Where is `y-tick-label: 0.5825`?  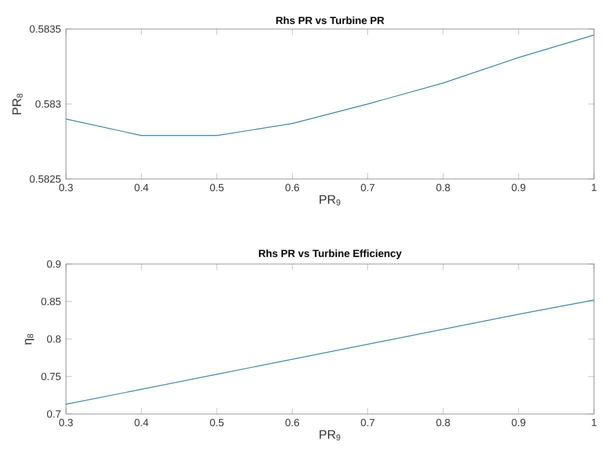 y-tick-label: 0.5825 is located at coordinates (45, 179).